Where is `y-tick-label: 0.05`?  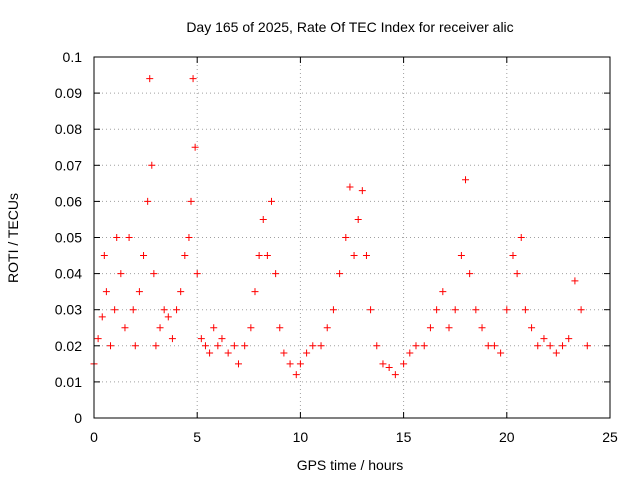 y-tick-label: 0.05 is located at coordinates (68, 238).